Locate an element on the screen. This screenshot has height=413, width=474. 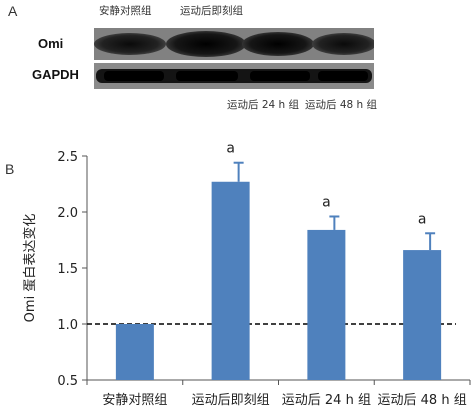
y-tick-label: 2.0 is located at coordinates (67, 213).